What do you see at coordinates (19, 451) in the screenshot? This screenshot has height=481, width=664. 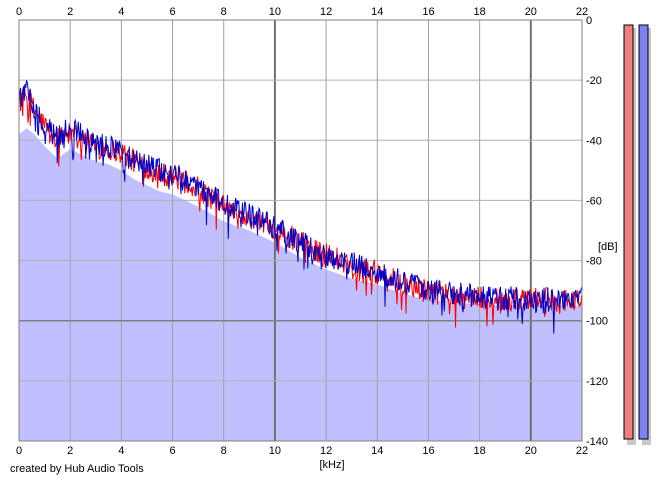 I see `x-tick-label-bottom: 0` at bounding box center [19, 451].